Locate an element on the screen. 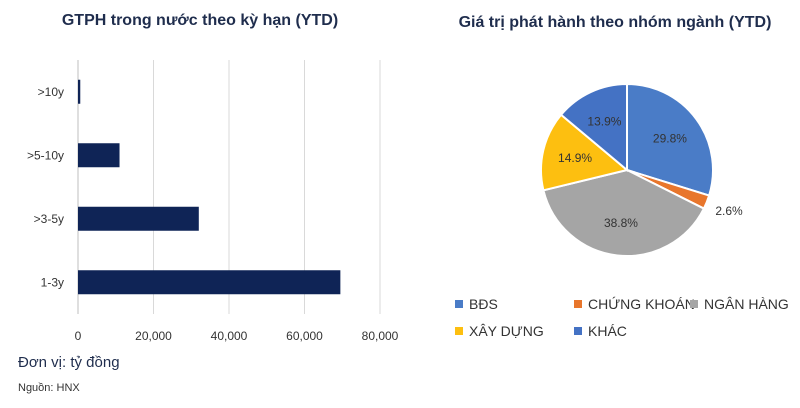 This screenshot has width=800, height=408. source-note: Nguồn: HNX is located at coordinates (49, 388).